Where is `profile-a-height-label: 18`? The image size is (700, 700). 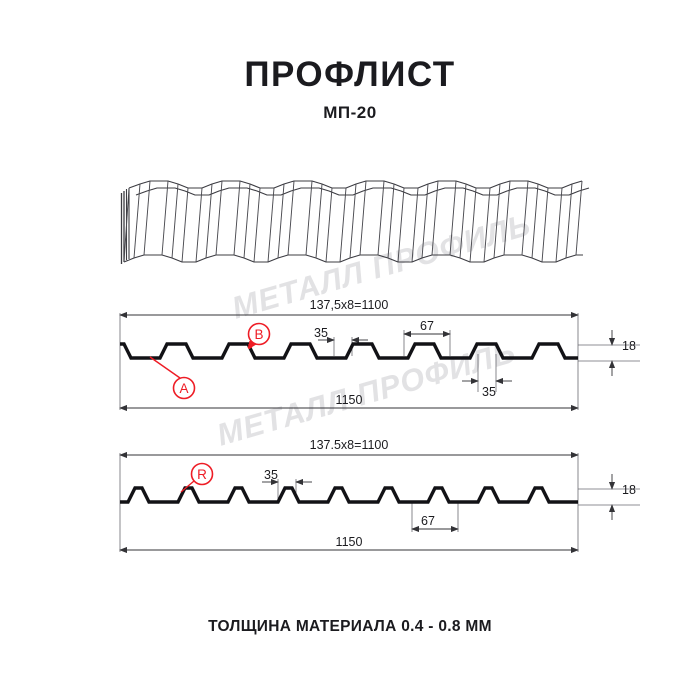 profile-a-height-label: 18 is located at coordinates (629, 346).